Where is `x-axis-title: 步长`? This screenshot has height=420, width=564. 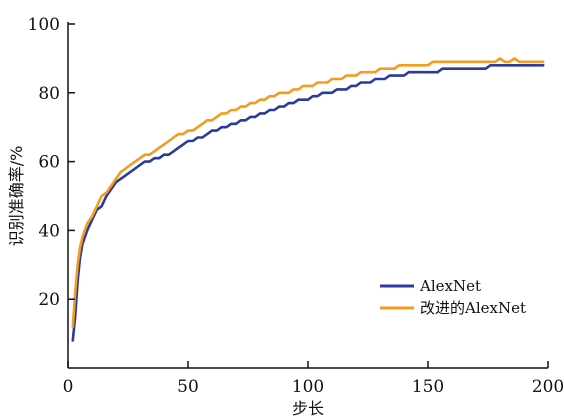 x-axis-title: 步长 is located at coordinates (308, 408).